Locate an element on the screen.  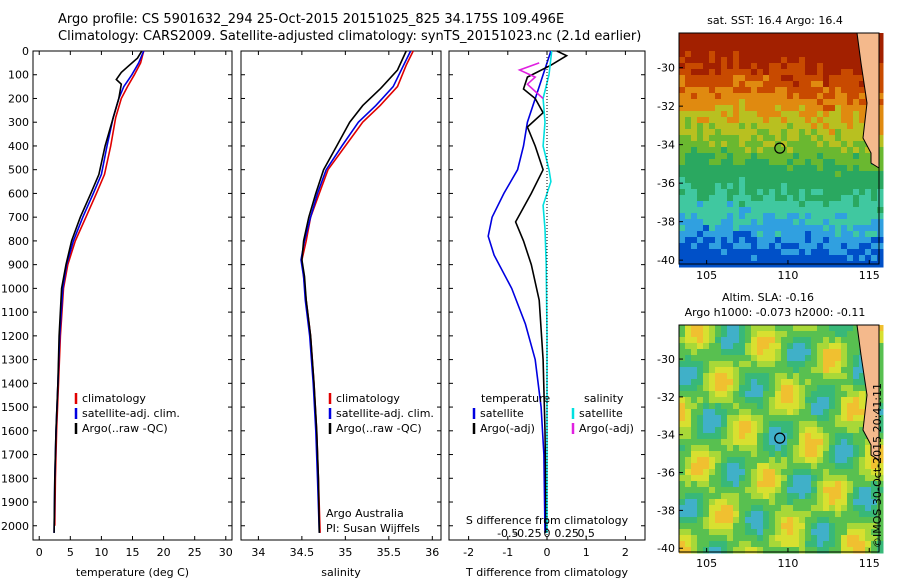
sst-map-lon-label: 105 is located at coordinates (706, 275).